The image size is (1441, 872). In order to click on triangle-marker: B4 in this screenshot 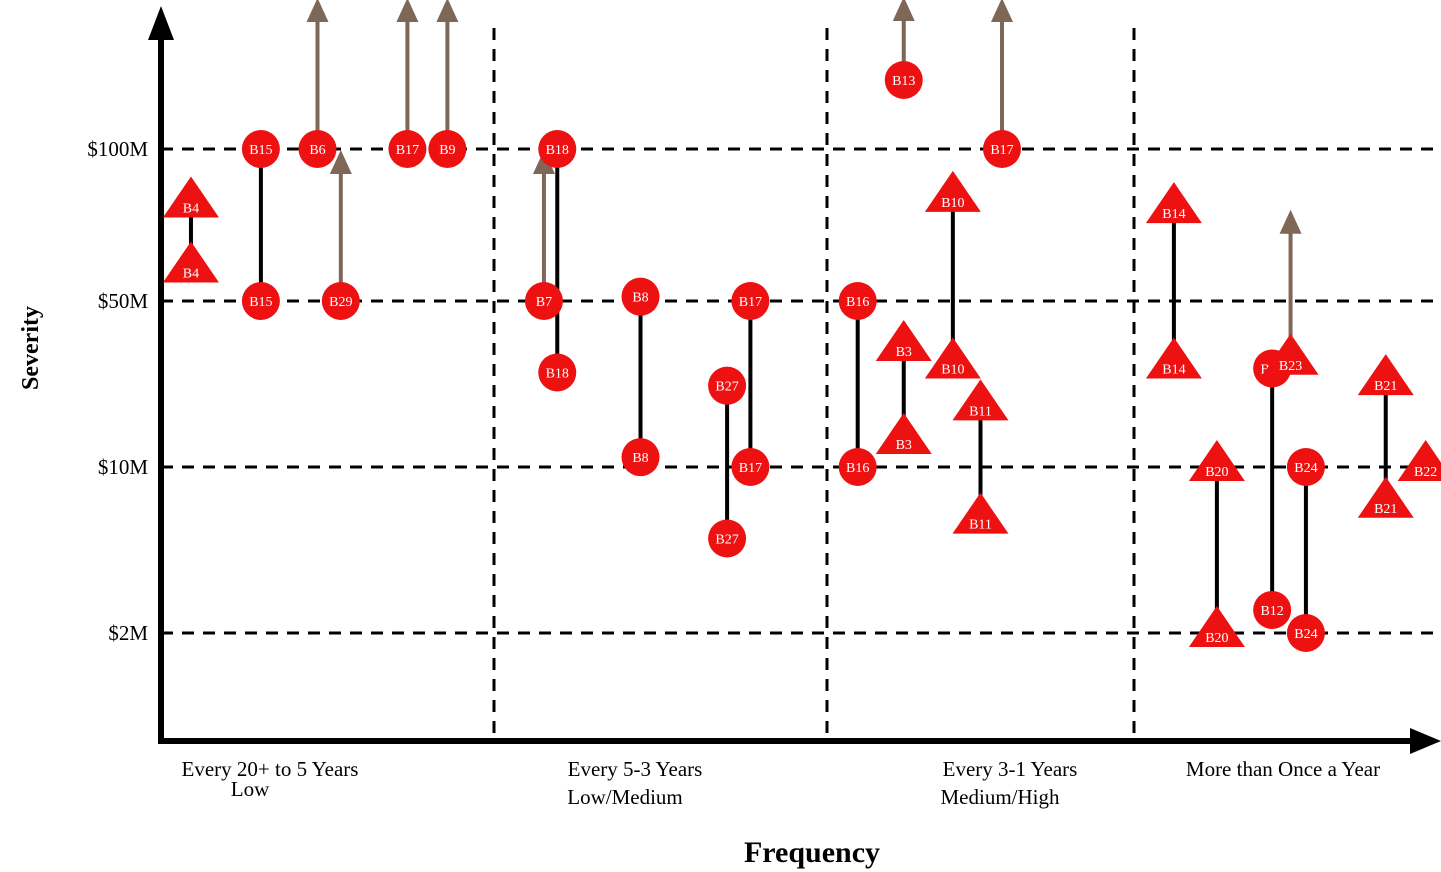, I will do `click(190, 197)`.